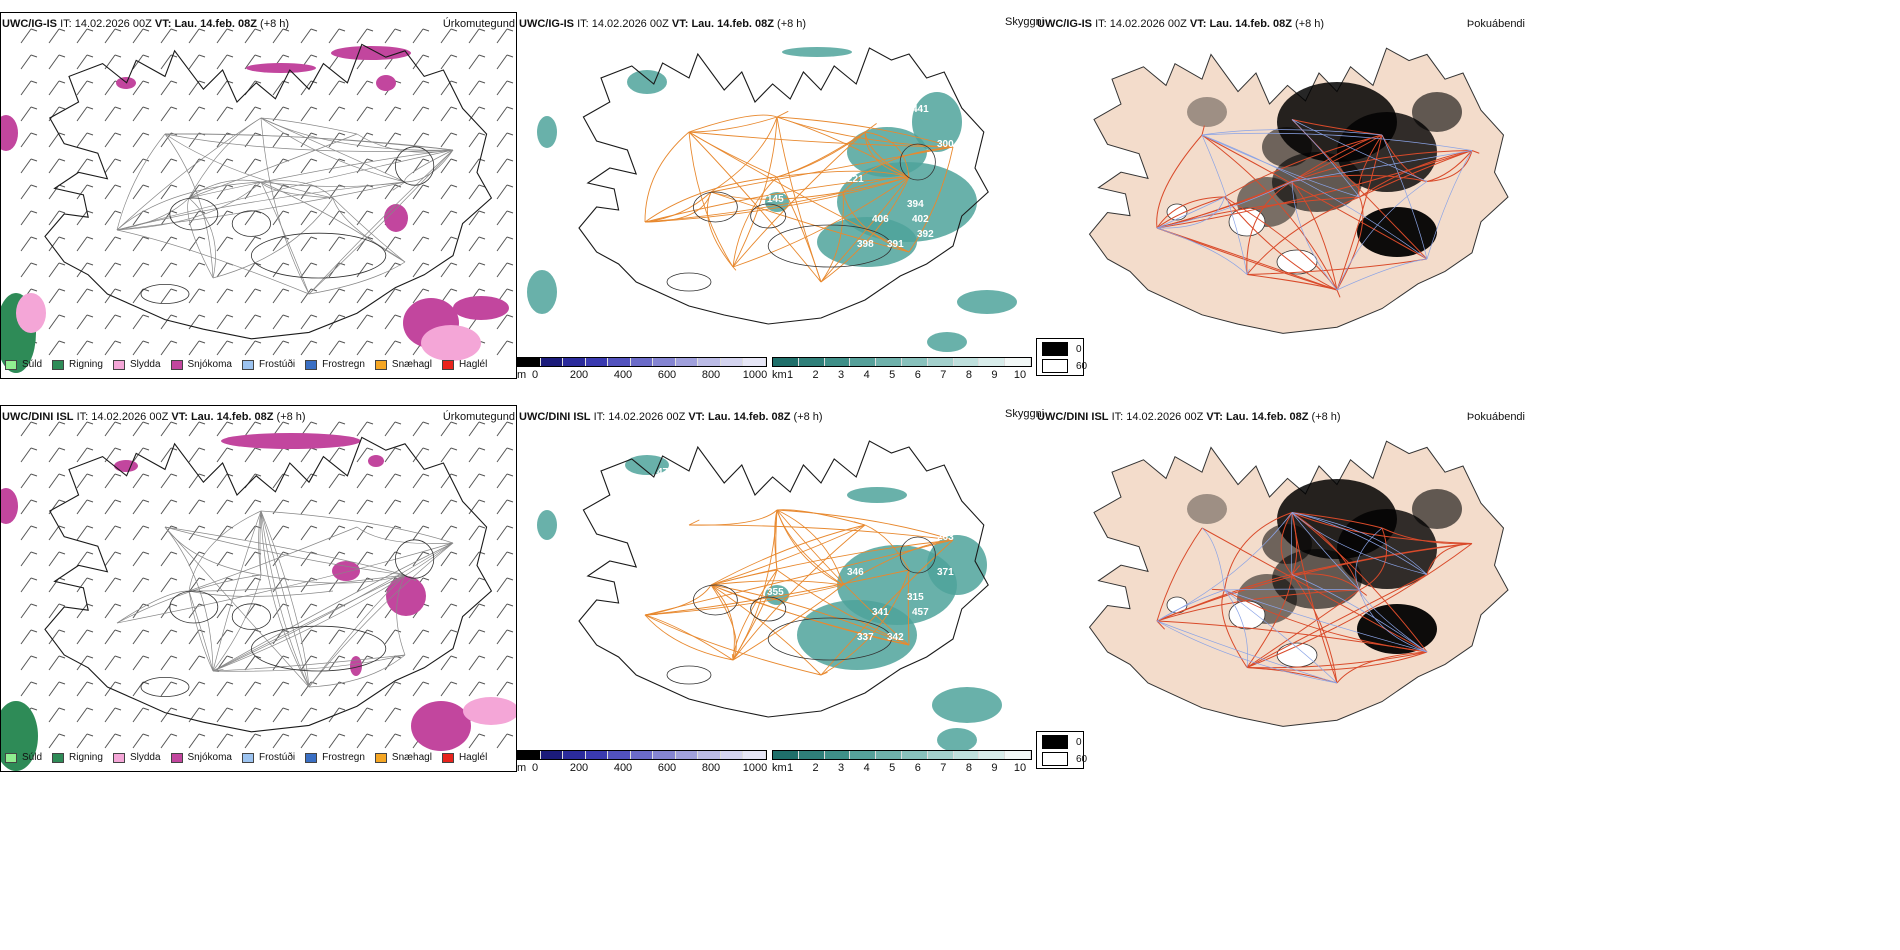 Image resolution: width=1900 pixels, height=950 pixels. I want to click on legend-label: Frostúði, so click(277, 364).